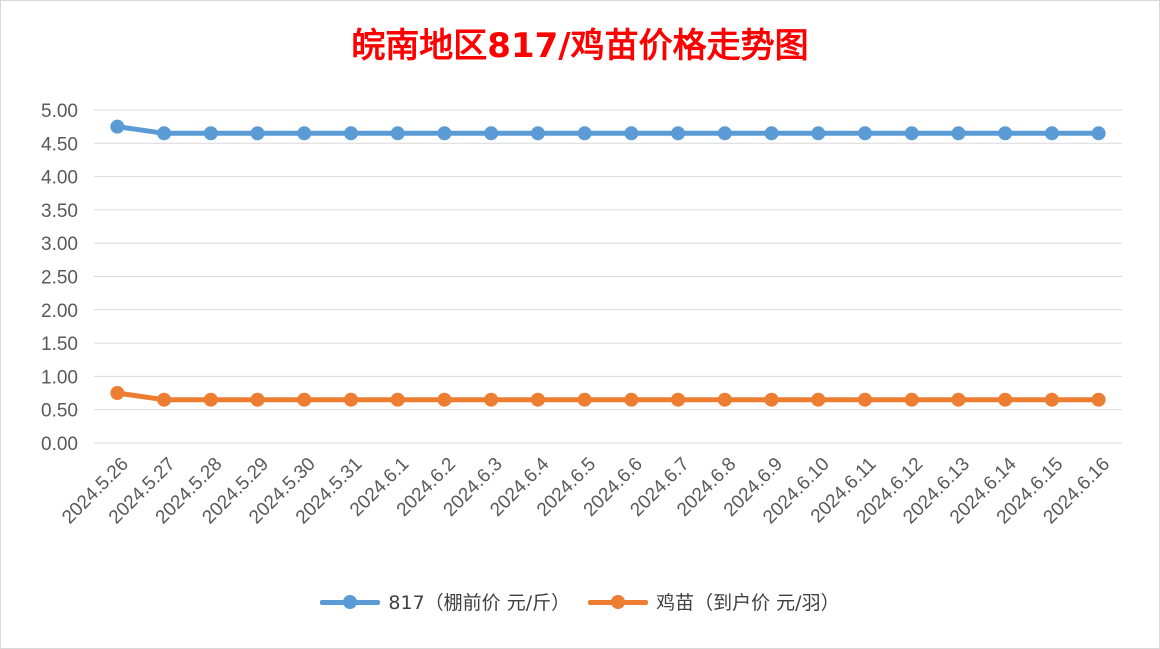 The width and height of the screenshot is (1160, 649). What do you see at coordinates (580, 46) in the screenshot?
I see `chart-title: 皖南地区817/鸡苗价格走势图` at bounding box center [580, 46].